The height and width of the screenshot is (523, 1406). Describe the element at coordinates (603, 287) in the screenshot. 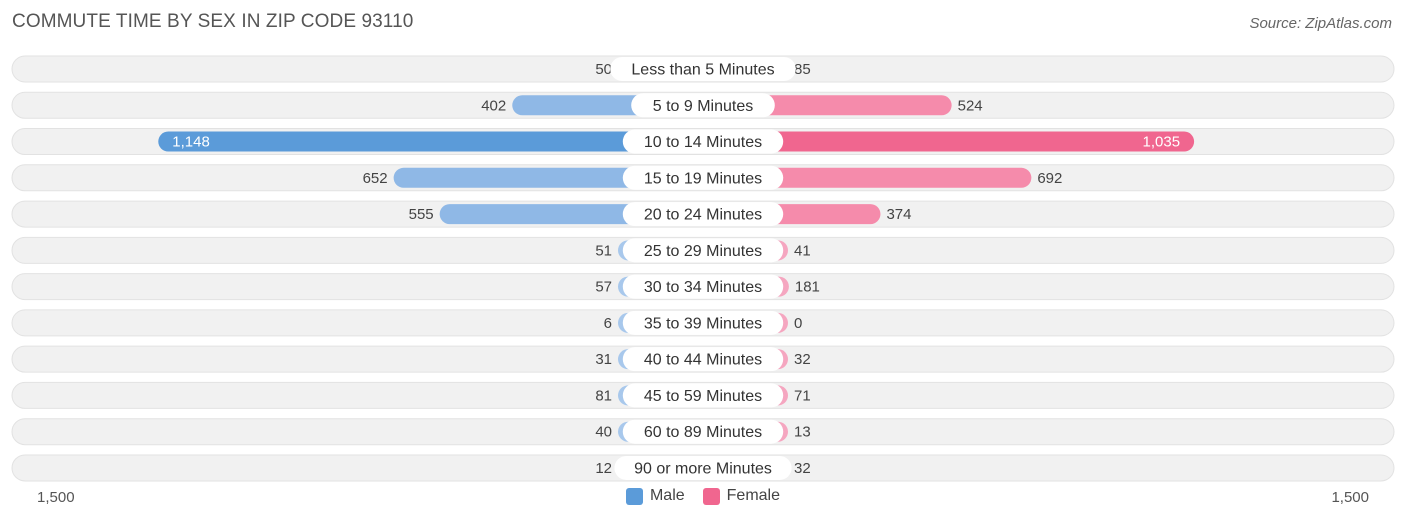

I see `male-value-label: 57` at that location.